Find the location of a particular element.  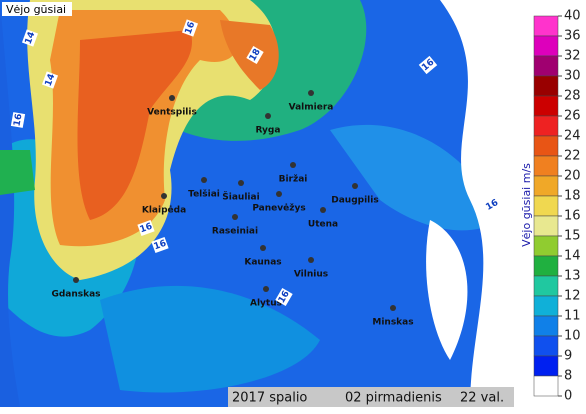

city-label: Vilnius is located at coordinates (311, 275).